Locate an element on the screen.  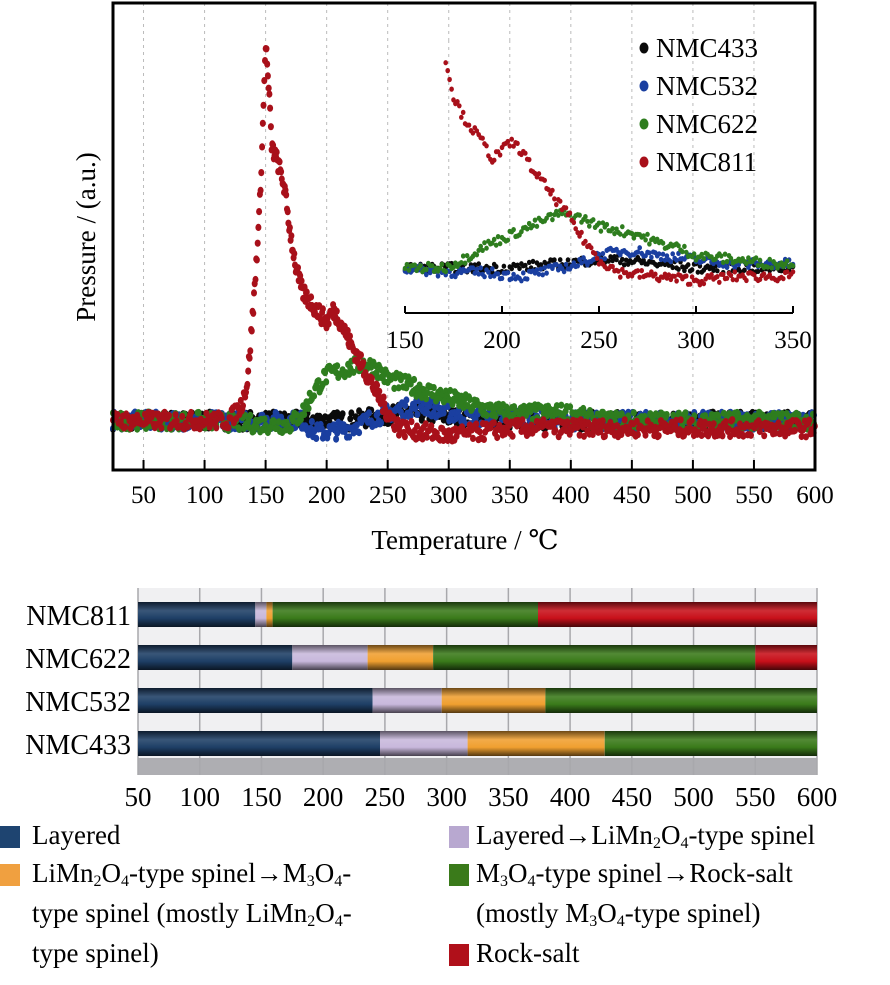
bar-x-tick-label: 500 is located at coordinates (693, 797).